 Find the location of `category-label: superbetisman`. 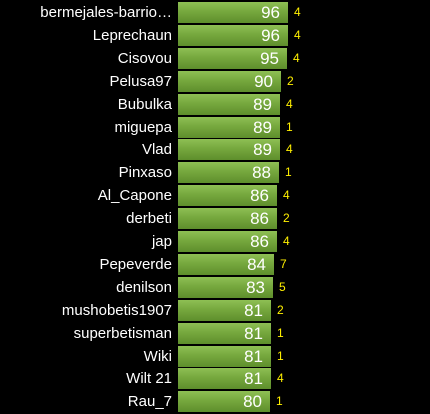

category-label: superbetisman is located at coordinates (122, 333).